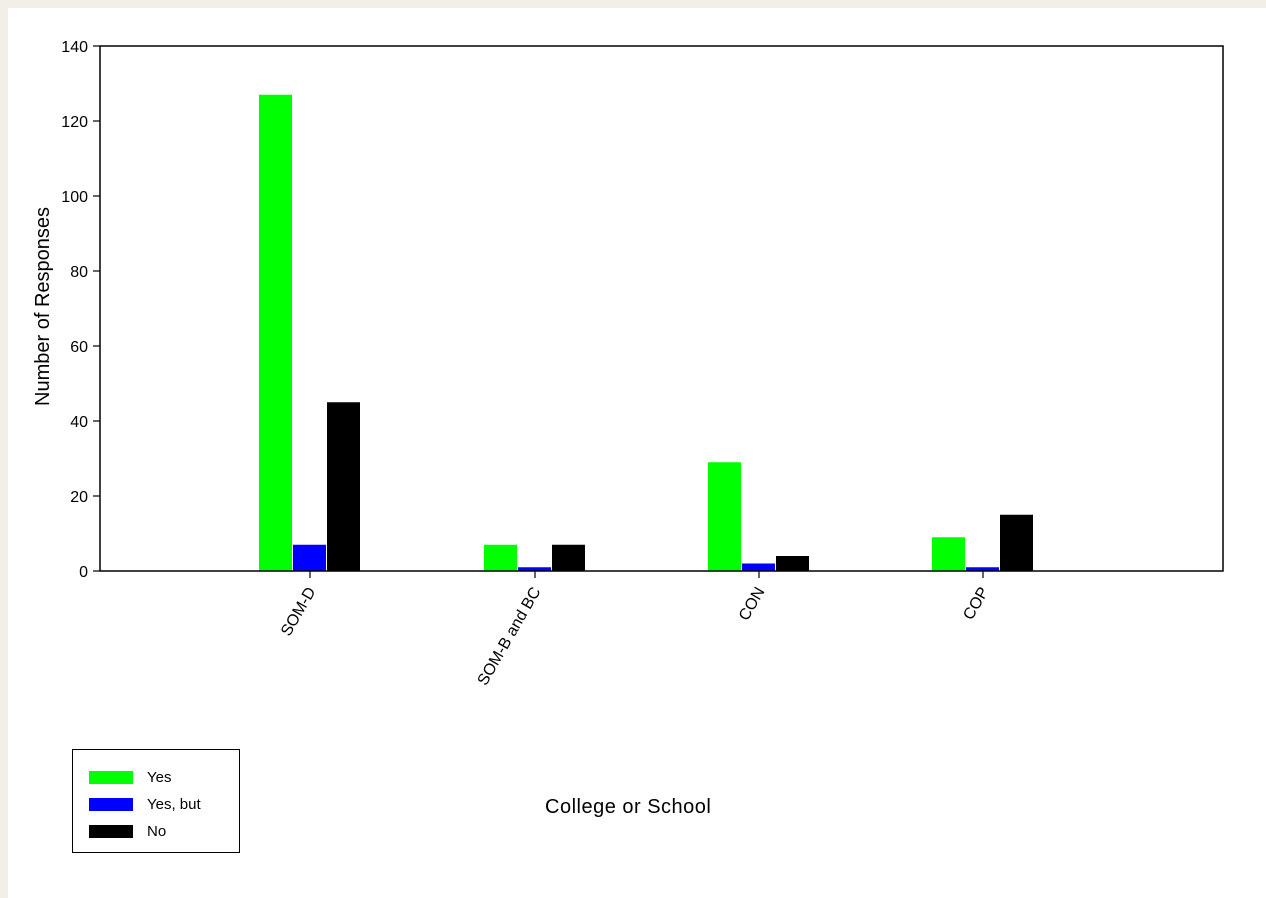 The image size is (1266, 898). Describe the element at coordinates (174, 804) in the screenshot. I see `legend-label-yes-but: Yes, but` at that location.